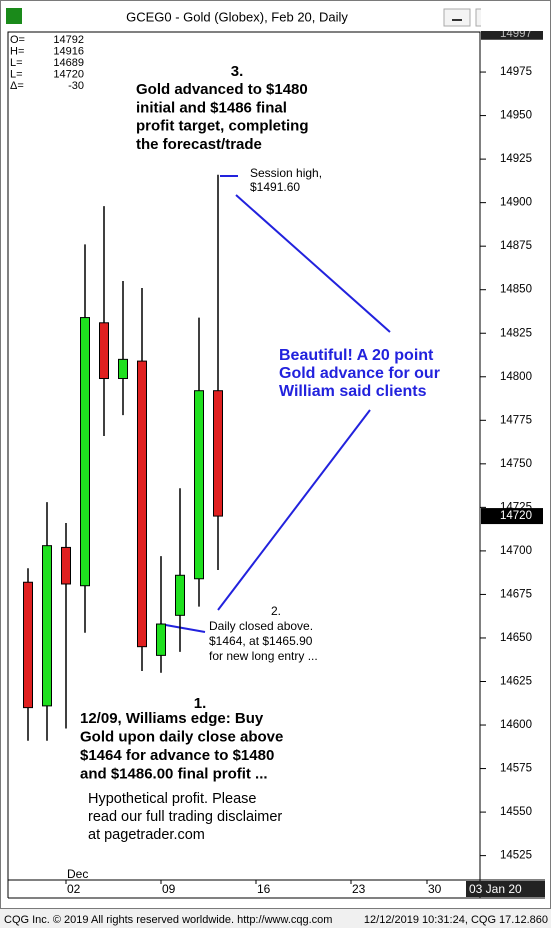  I want to click on x-tick-label: 23, so click(359, 889).